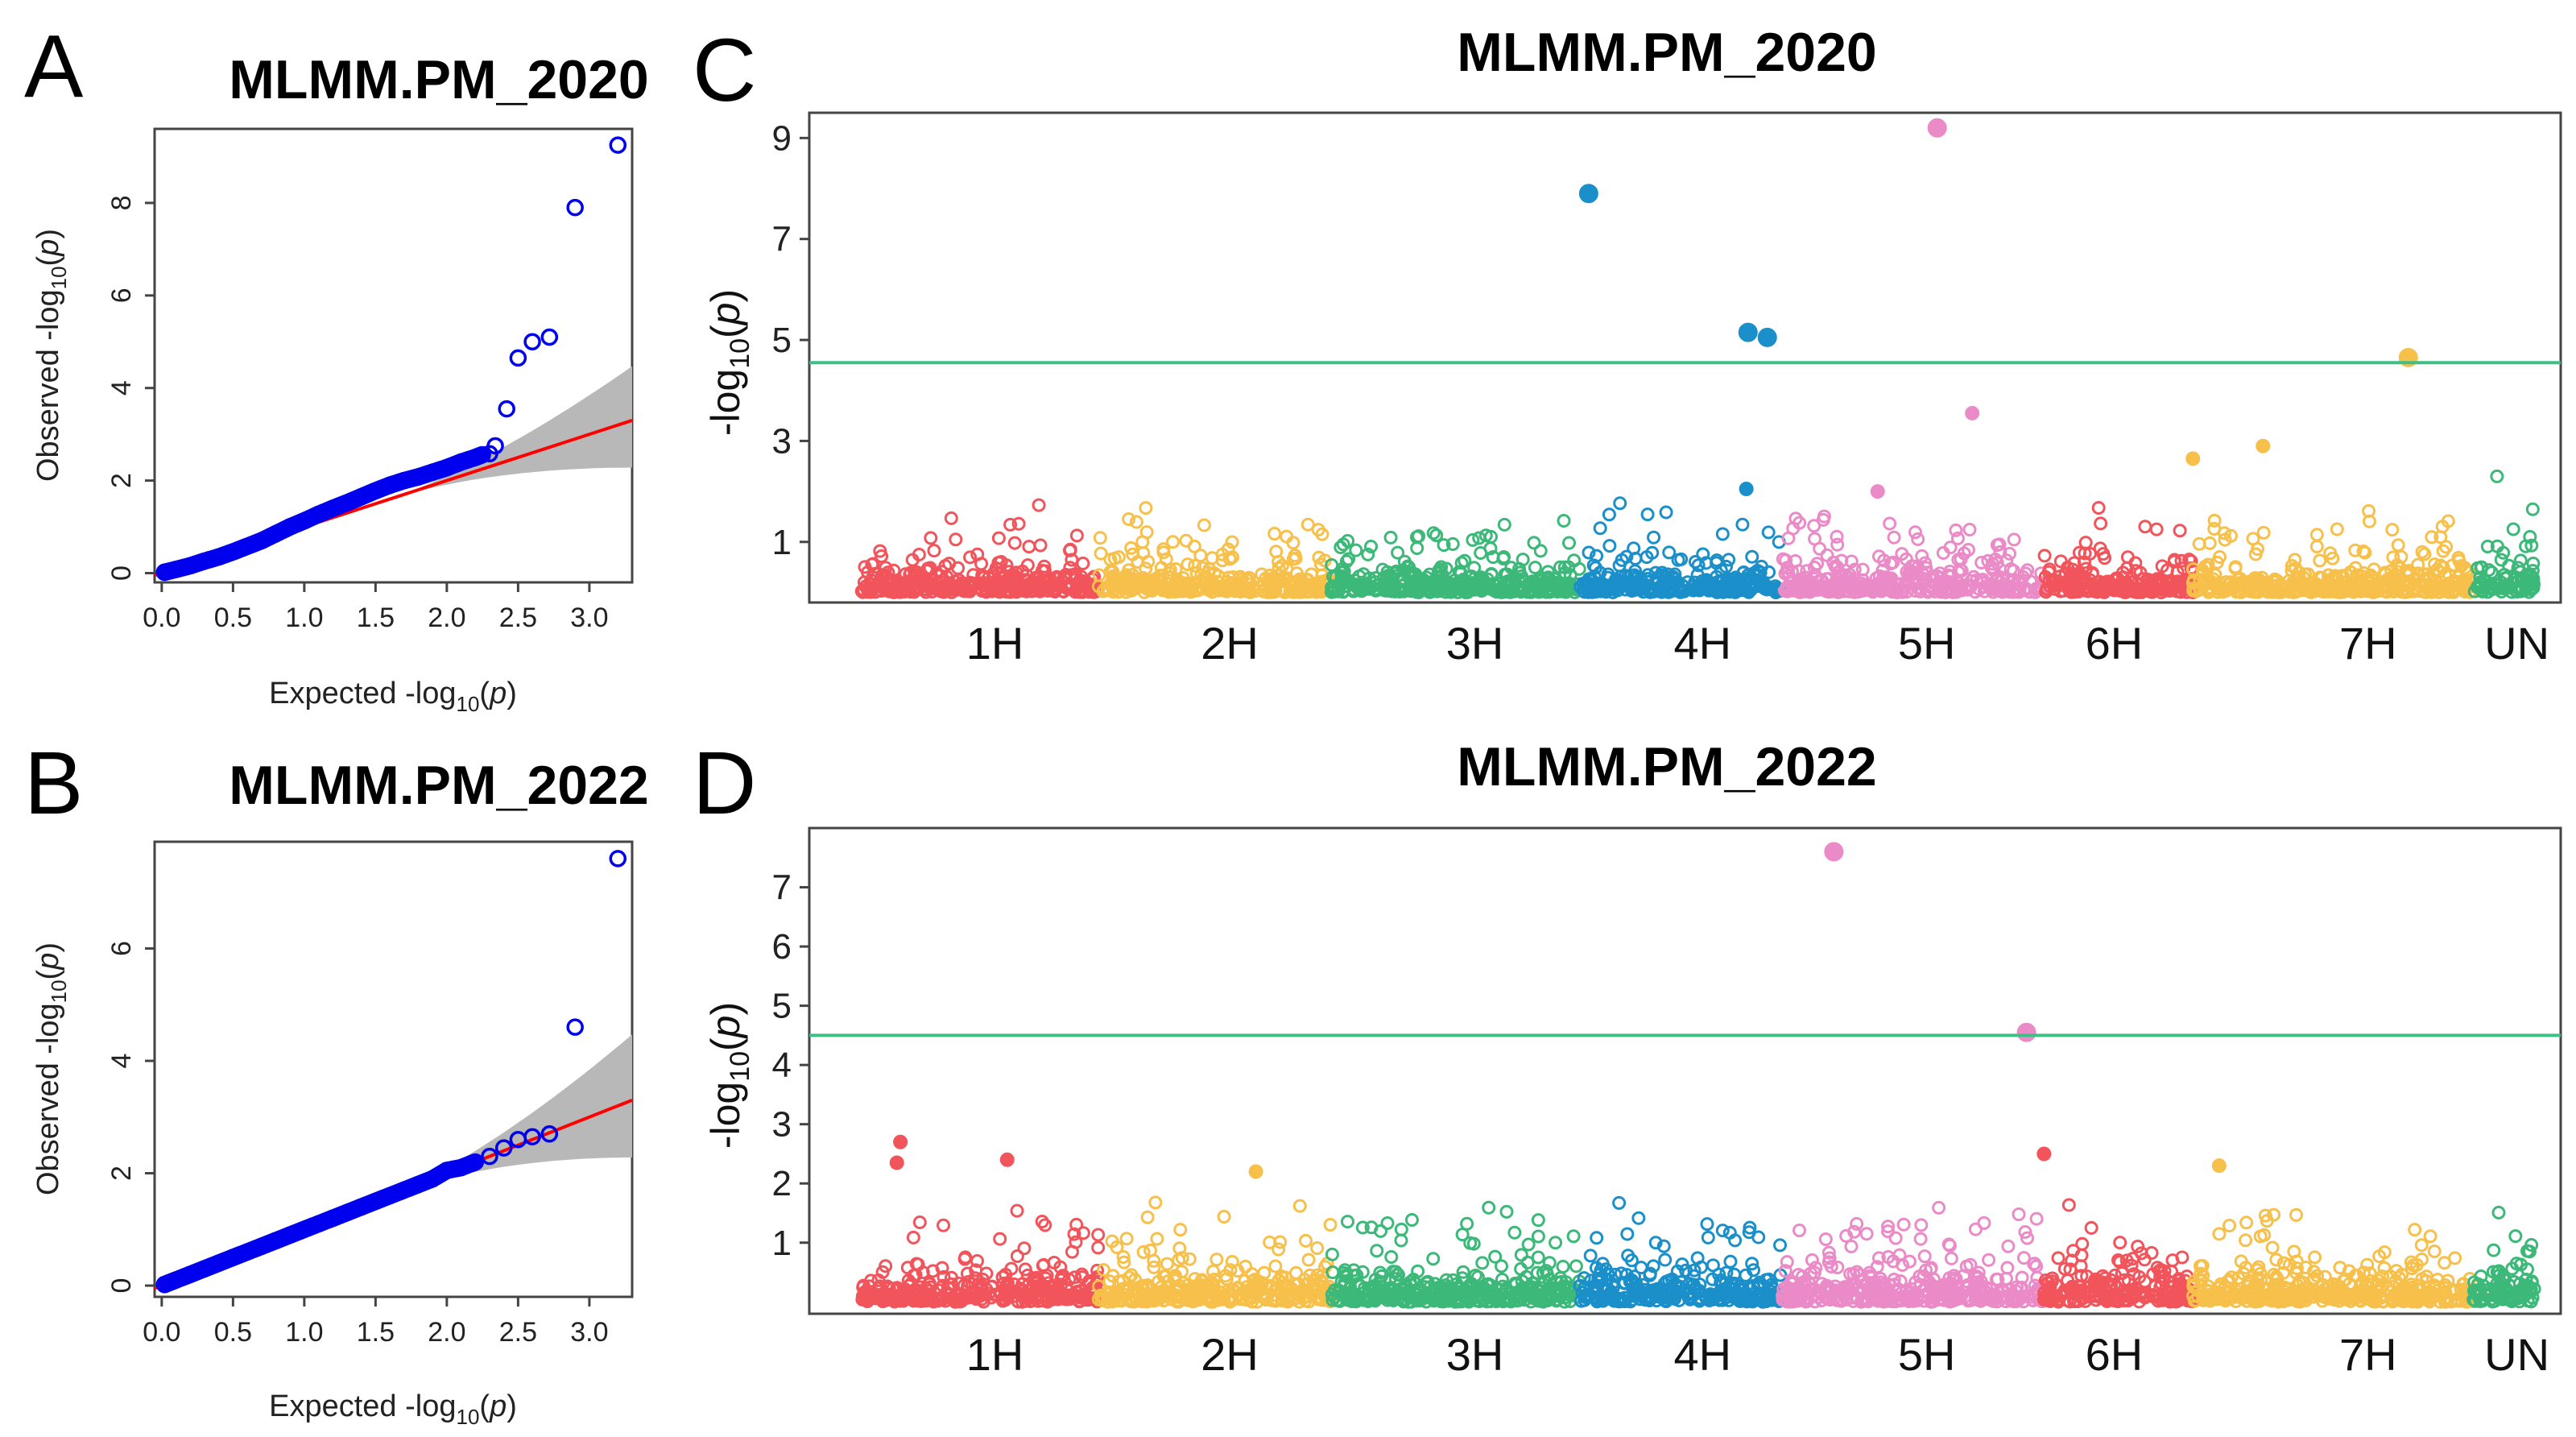  Describe the element at coordinates (122, 948) in the screenshot. I see `y-tick-label: 6` at that location.